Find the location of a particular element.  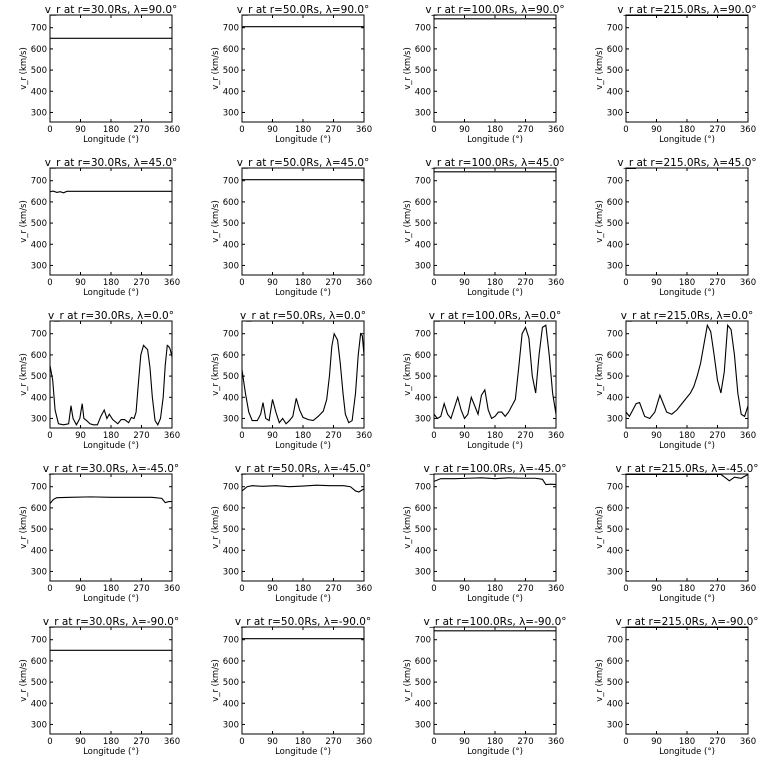

subplot-title: v_r at r=100.0Rs, λ=45.0° is located at coordinates (494, 163).